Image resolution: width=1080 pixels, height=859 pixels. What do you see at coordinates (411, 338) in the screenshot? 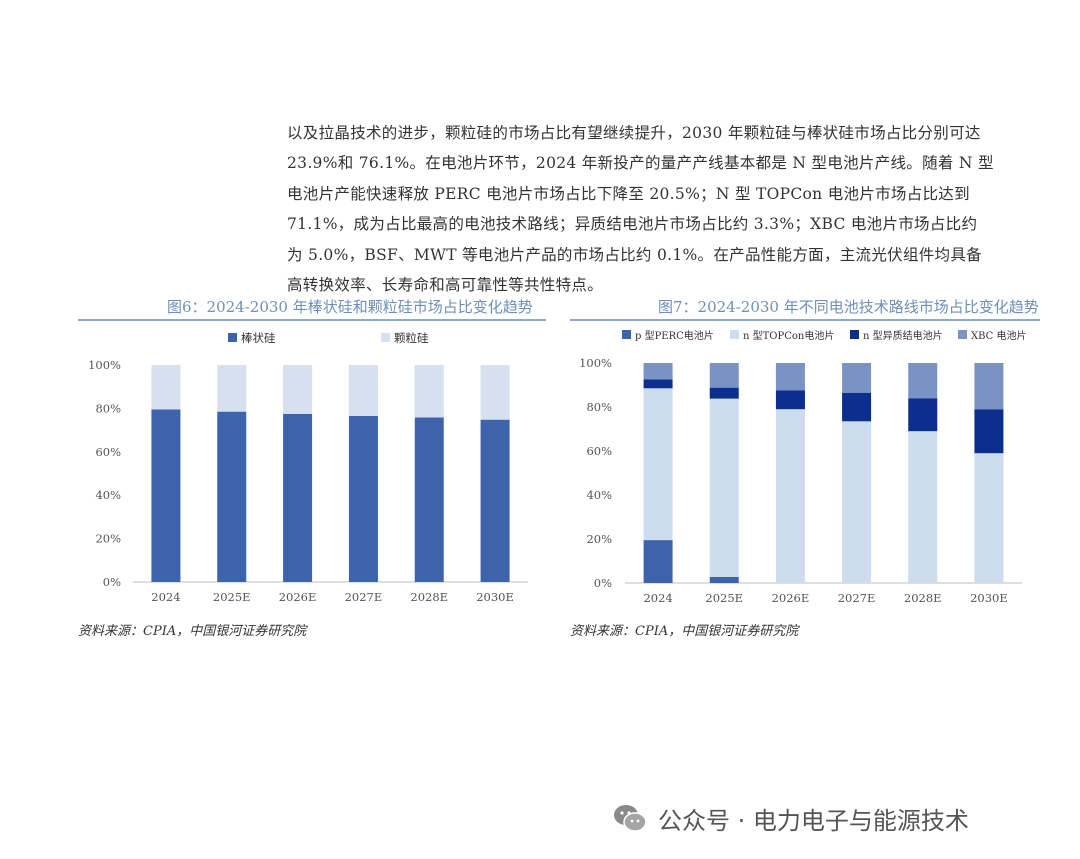
I see `legend-label-1: 颗粒硅` at bounding box center [411, 338].